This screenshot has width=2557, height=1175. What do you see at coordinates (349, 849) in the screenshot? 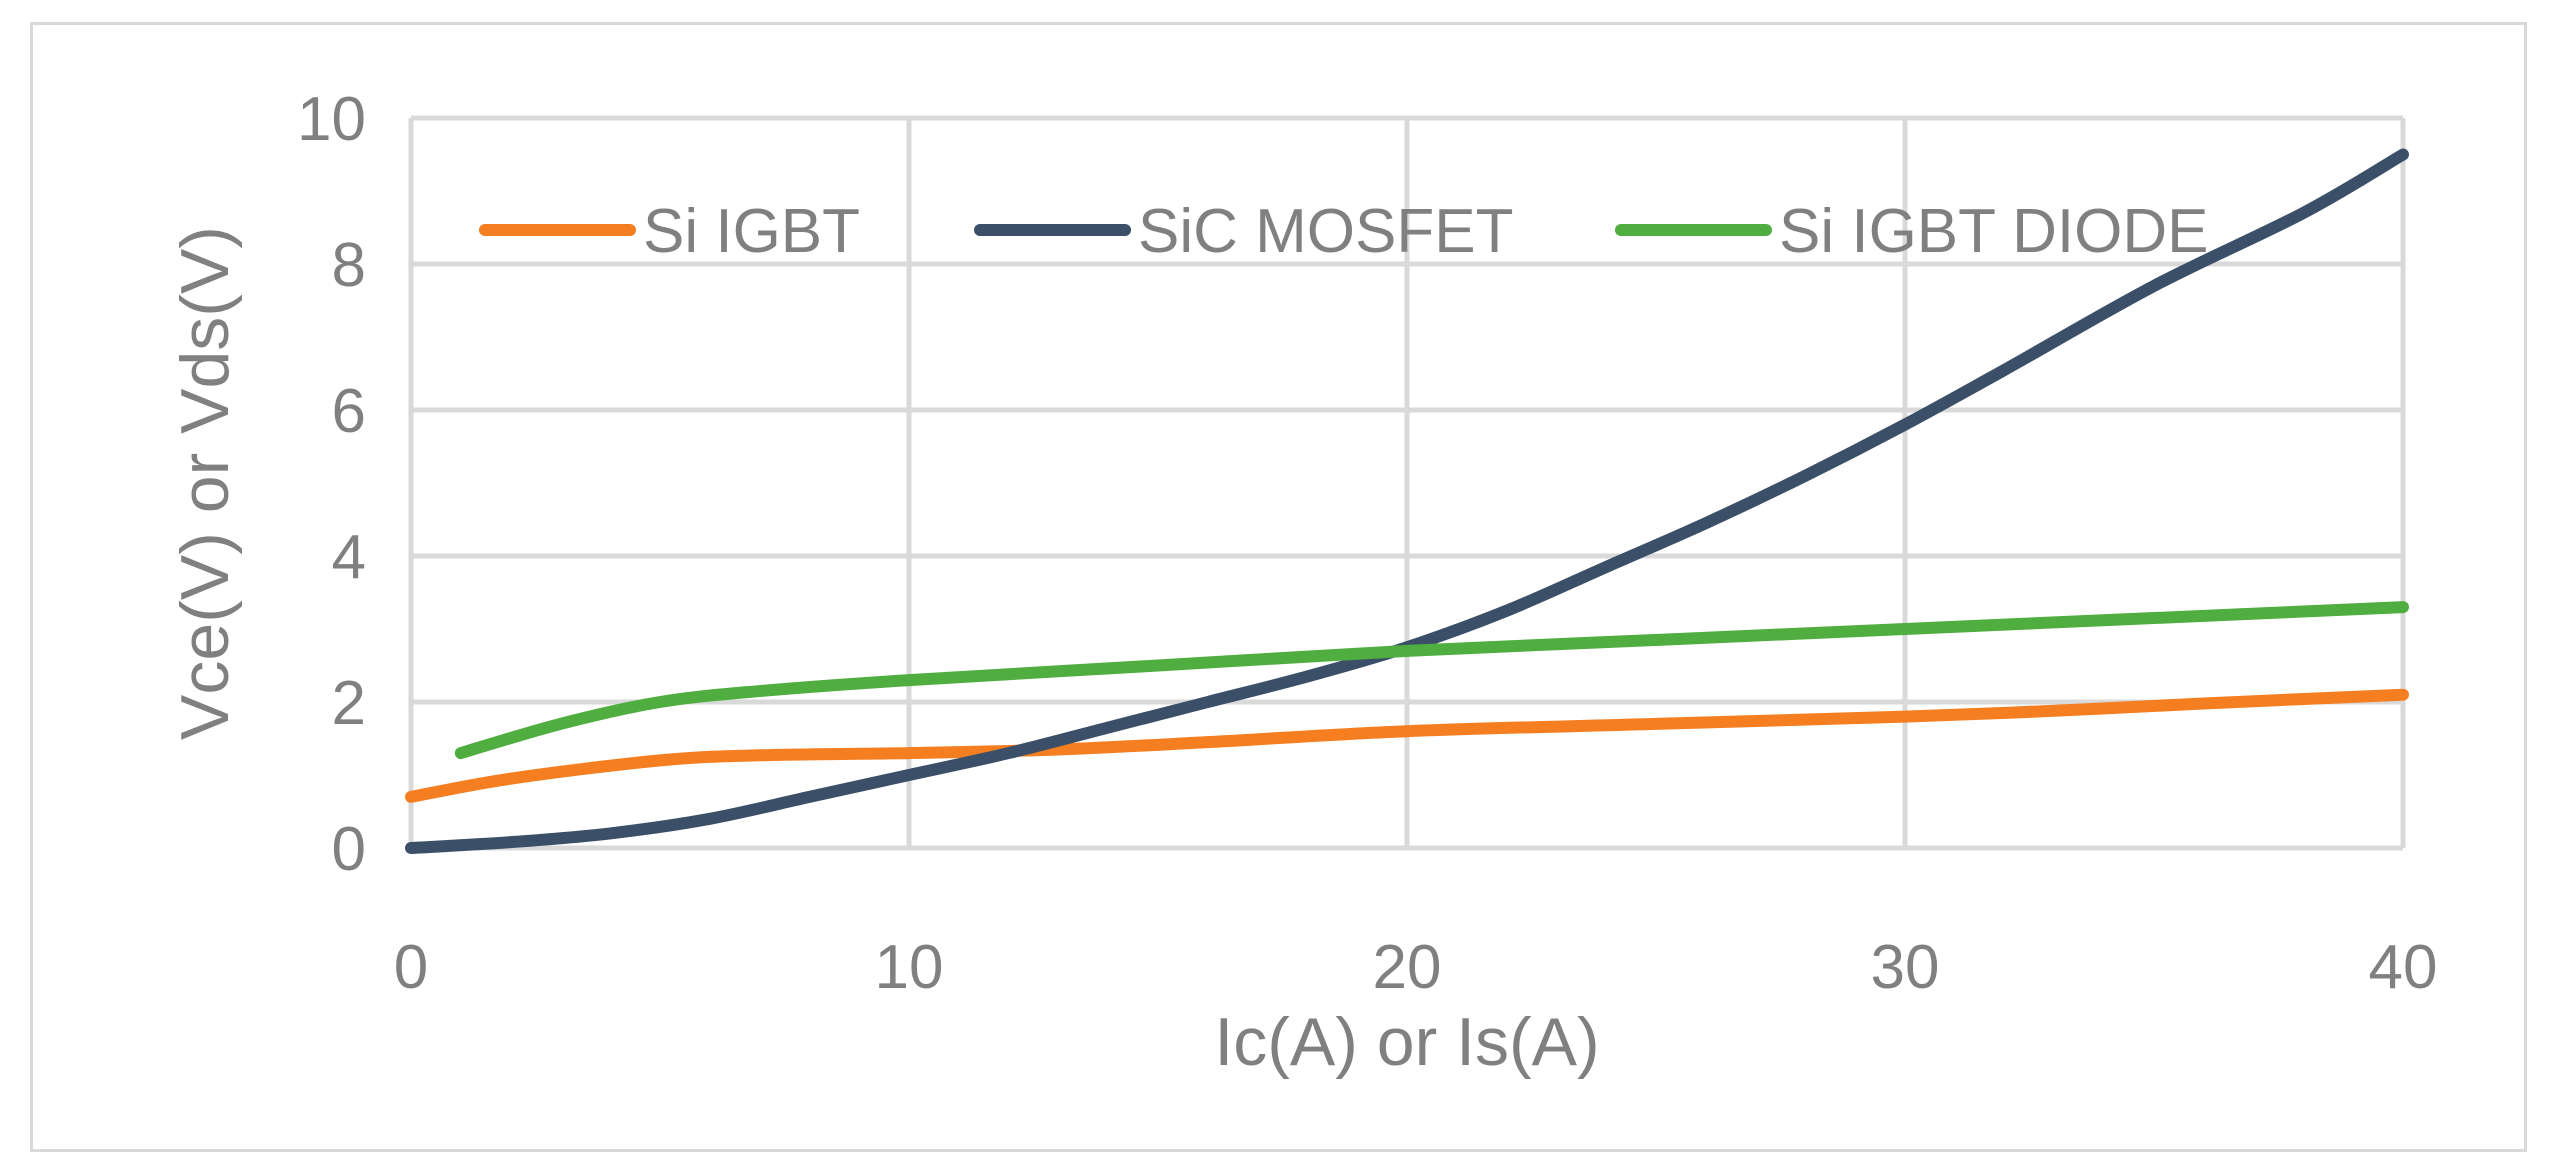
I see `y-tick-label: 0` at bounding box center [349, 849].